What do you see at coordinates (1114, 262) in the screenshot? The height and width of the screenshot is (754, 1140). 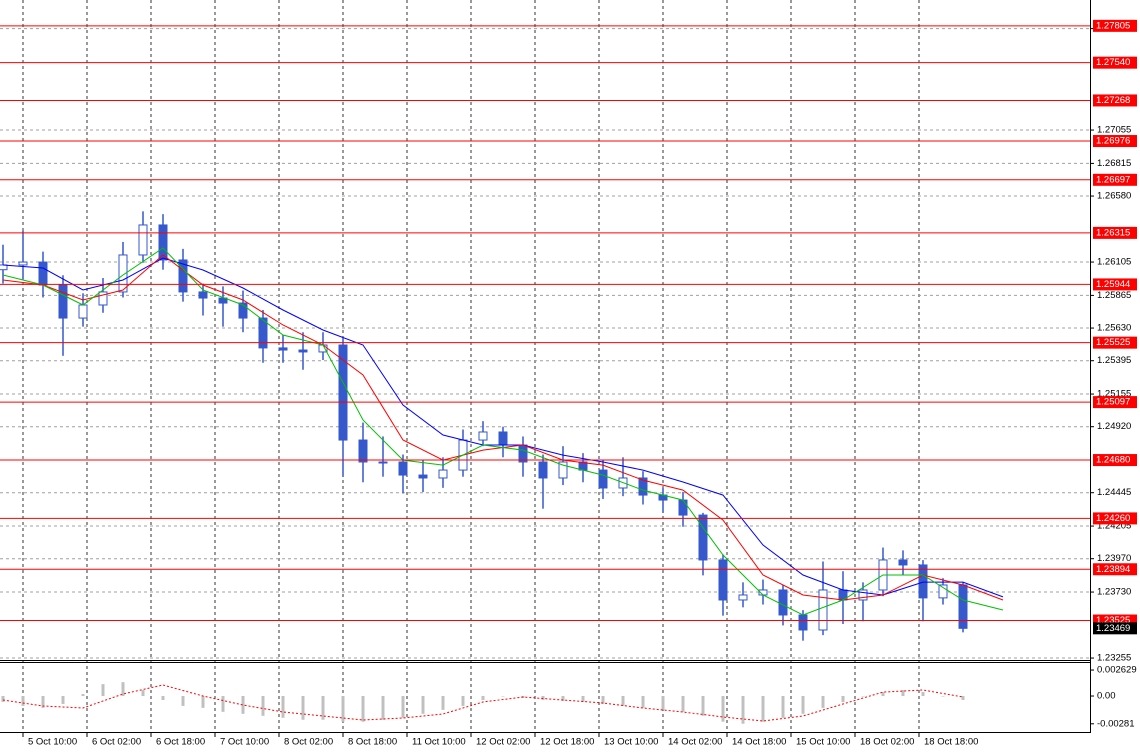 I see `y-tick-label: 1.26105` at bounding box center [1114, 262].